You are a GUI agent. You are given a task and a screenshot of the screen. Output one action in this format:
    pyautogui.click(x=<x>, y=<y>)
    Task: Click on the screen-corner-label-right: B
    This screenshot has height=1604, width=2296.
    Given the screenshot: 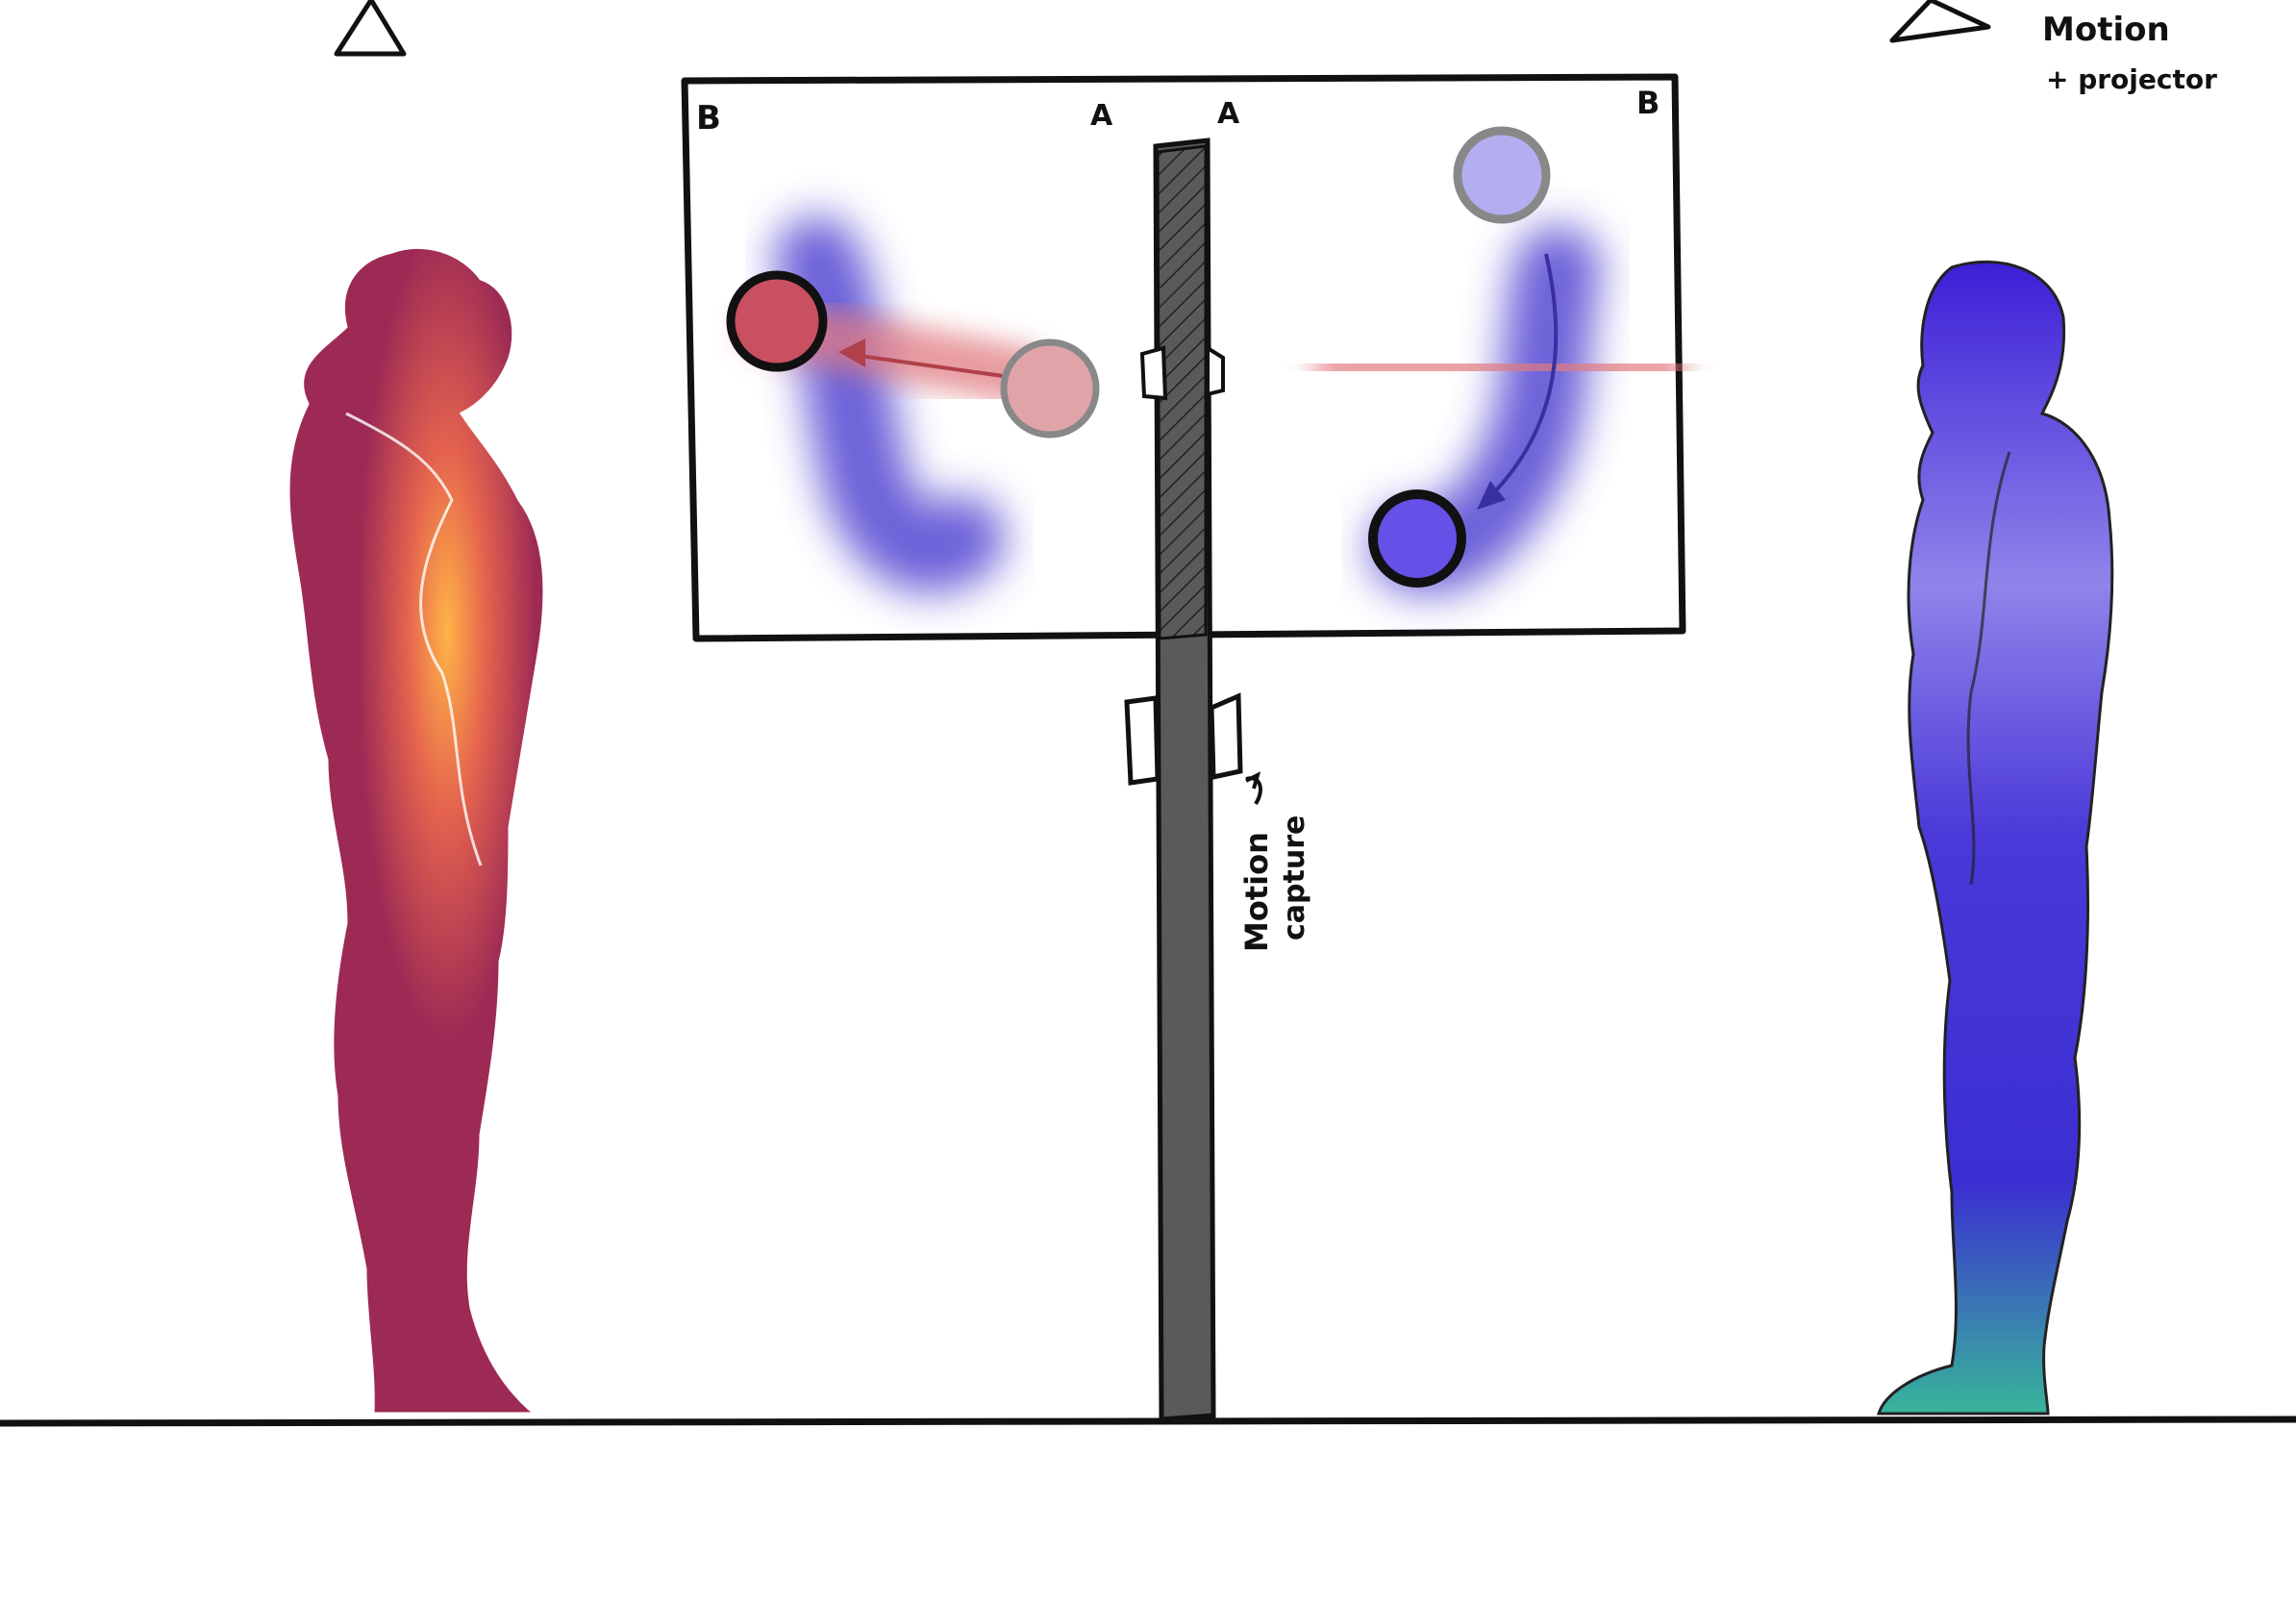 What is the action you would take?
    pyautogui.click(x=1648, y=103)
    